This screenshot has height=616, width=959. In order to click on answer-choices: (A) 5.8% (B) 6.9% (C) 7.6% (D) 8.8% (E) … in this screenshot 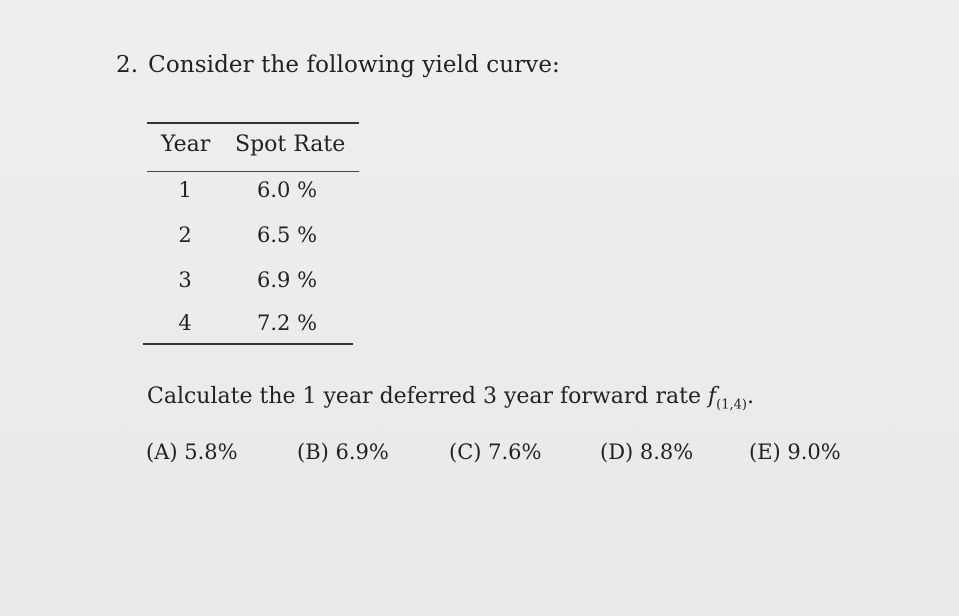, I will do `click(479, 460)`.